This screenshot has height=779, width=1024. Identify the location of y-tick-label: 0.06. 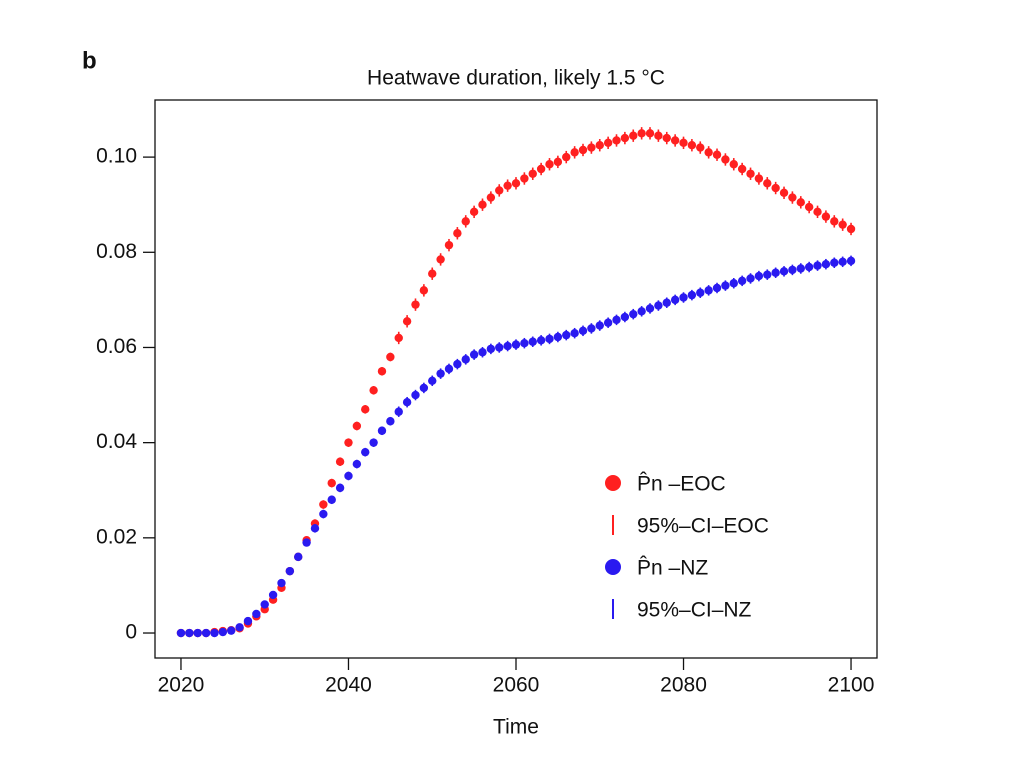
(116, 346).